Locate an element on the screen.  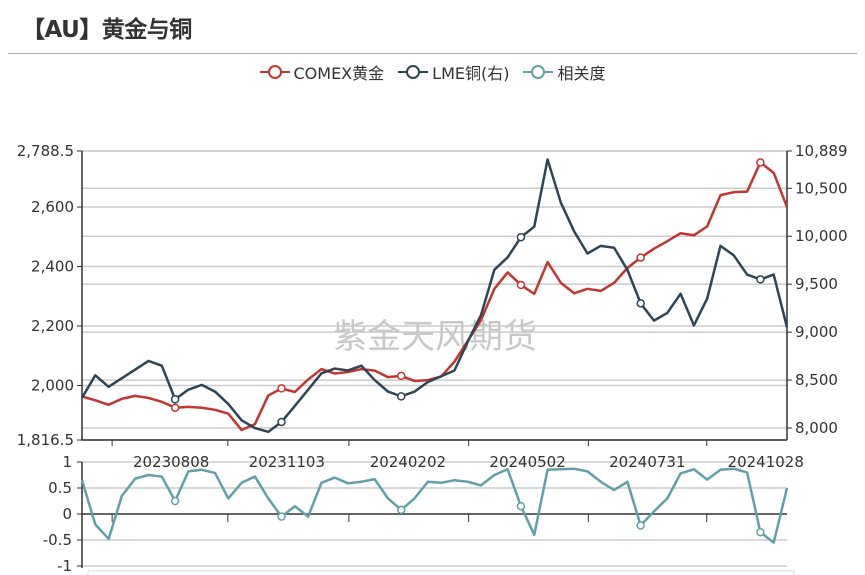
title-divider is located at coordinates (432, 53).